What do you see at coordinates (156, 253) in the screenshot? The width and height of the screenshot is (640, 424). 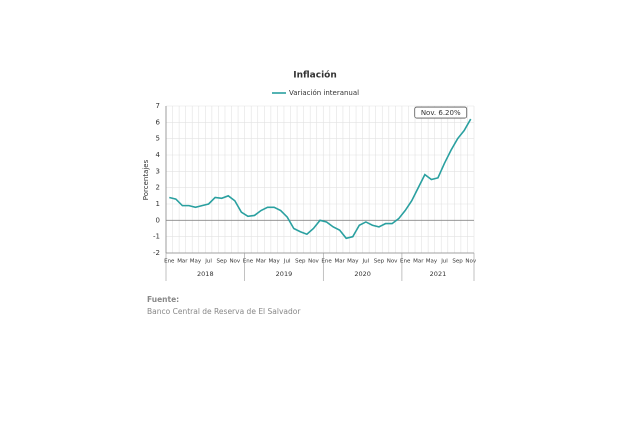 I see `y-tick-label: -2` at bounding box center [156, 253].